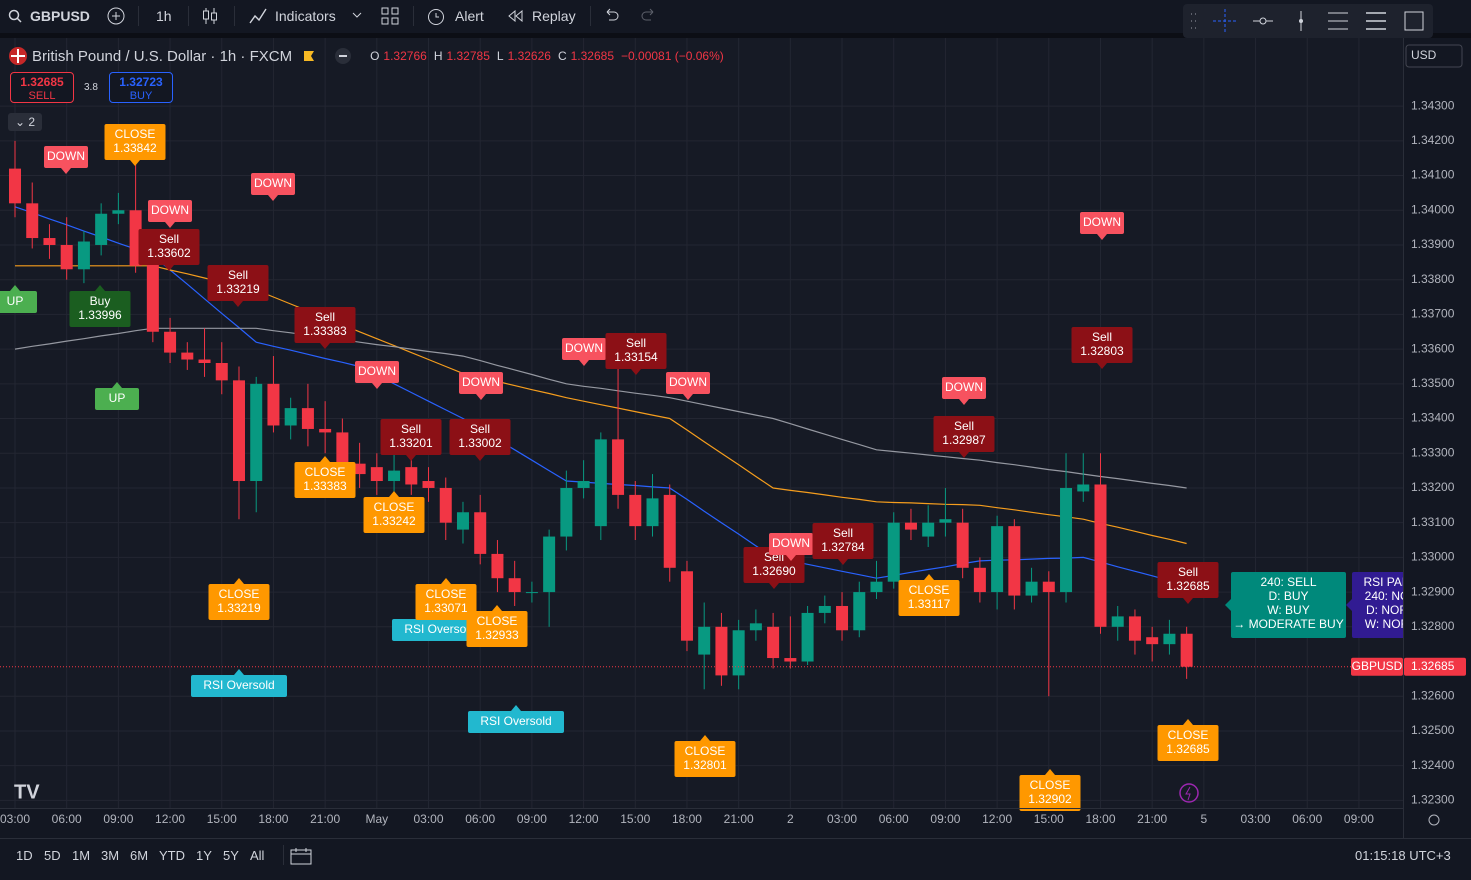 The height and width of the screenshot is (880, 1471). I want to click on interval: 1h, so click(164, 16).